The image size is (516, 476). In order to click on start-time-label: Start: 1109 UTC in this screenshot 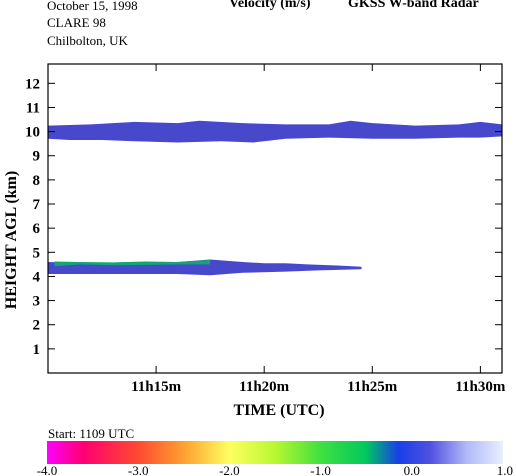, I will do `click(91, 433)`.